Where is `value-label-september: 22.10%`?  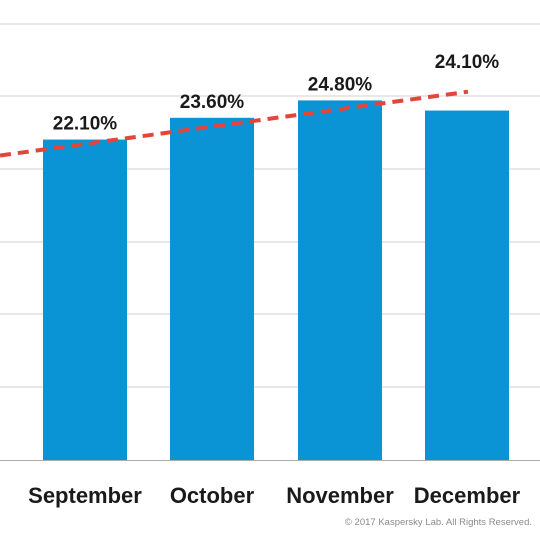
value-label-september: 22.10% is located at coordinates (85, 124).